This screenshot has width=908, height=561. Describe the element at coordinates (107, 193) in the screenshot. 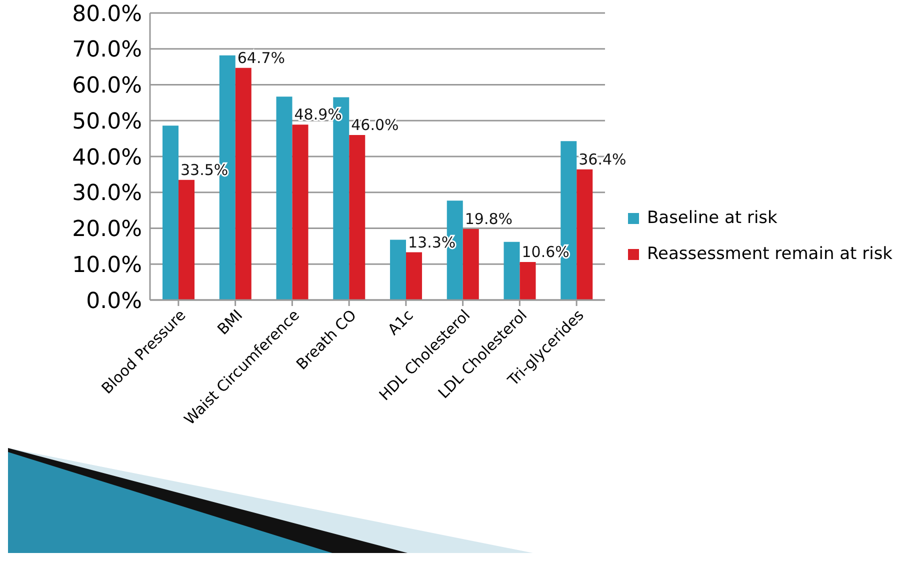

I see `y-tick-label: 30.0%` at that location.